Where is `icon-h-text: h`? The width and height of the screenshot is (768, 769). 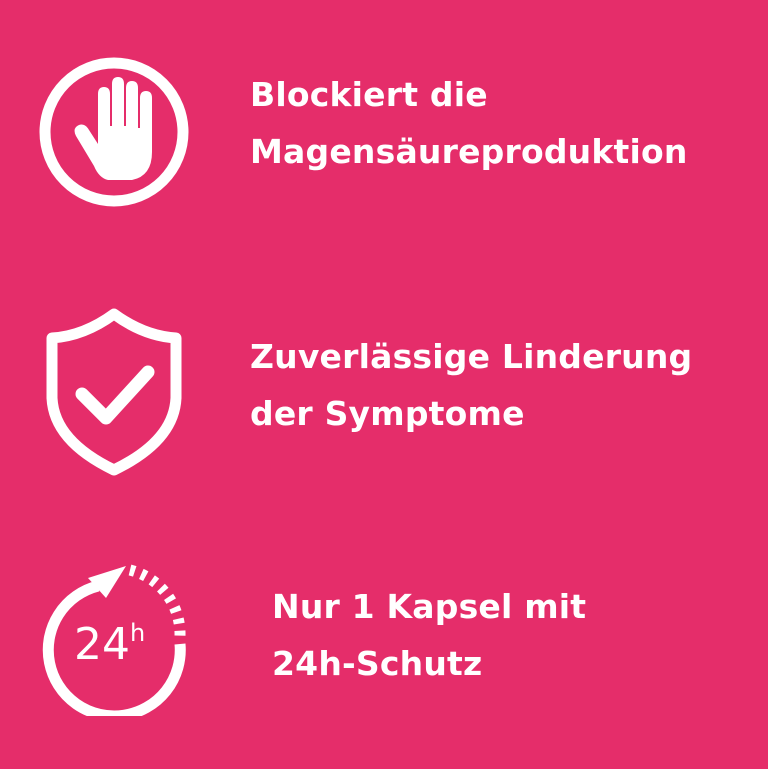 icon-h-text: h is located at coordinates (138, 633).